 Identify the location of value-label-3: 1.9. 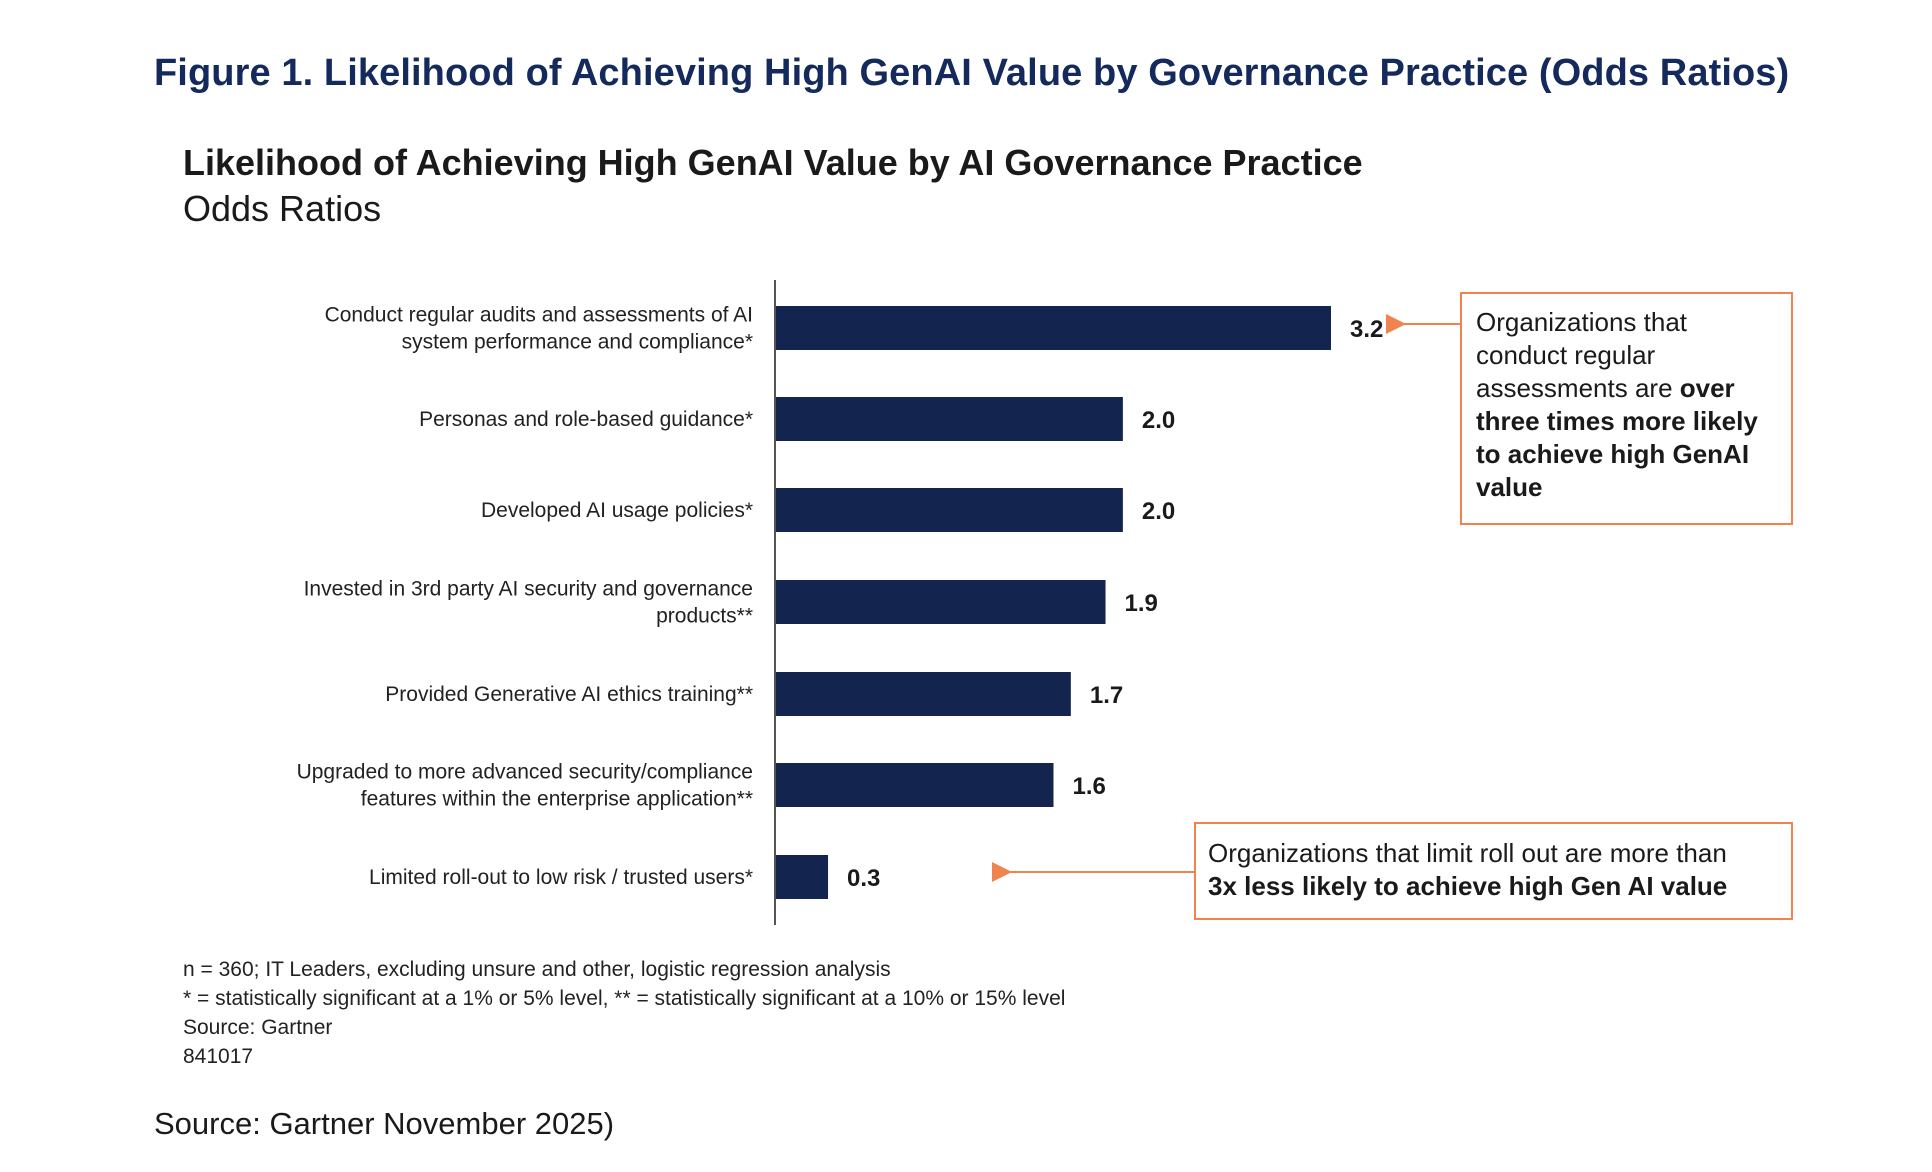
(1141, 603).